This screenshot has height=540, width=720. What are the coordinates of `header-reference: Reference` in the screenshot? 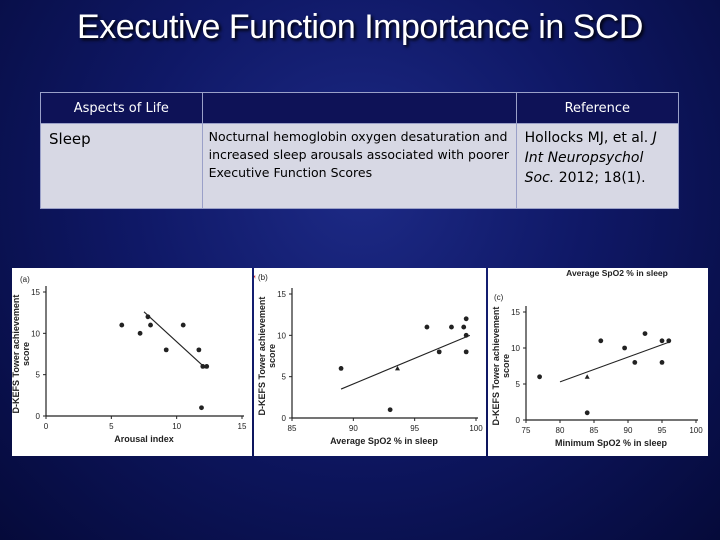 It's located at (597, 108).